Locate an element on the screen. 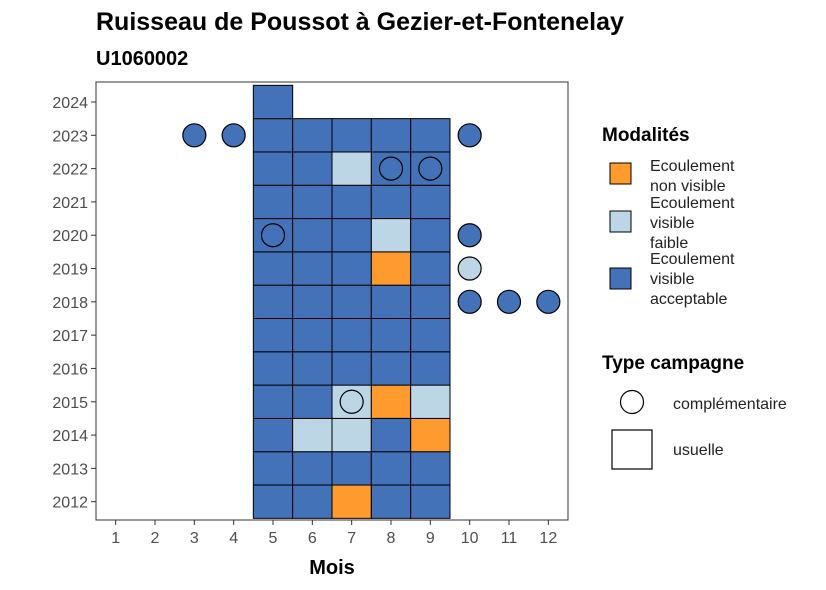 This screenshot has width=826, height=590. legend-key-non is located at coordinates (620, 173).